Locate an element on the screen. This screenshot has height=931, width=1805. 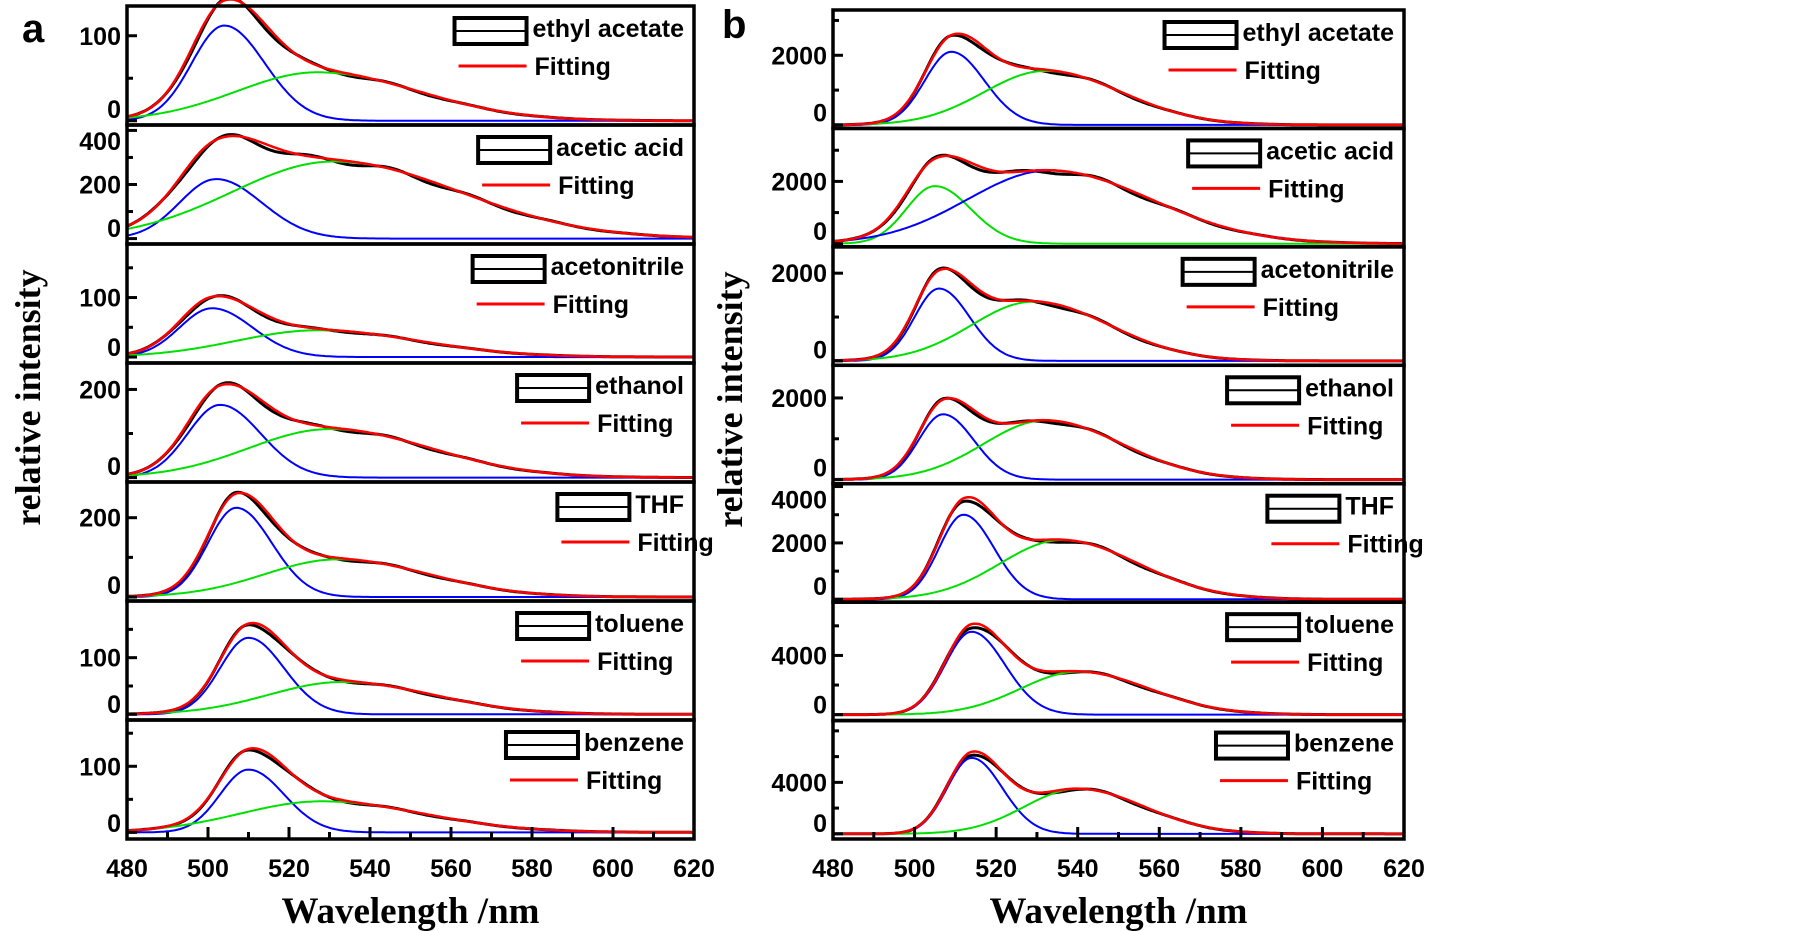
subplot-acetic-acid: 0 2000 acetic acid Fitting is located at coordinates (1088, 187).